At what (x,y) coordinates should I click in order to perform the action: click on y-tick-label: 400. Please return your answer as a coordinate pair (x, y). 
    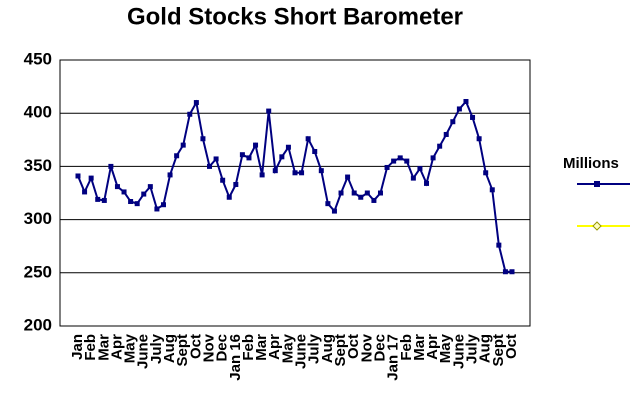
    Looking at the image, I should click on (38, 112).